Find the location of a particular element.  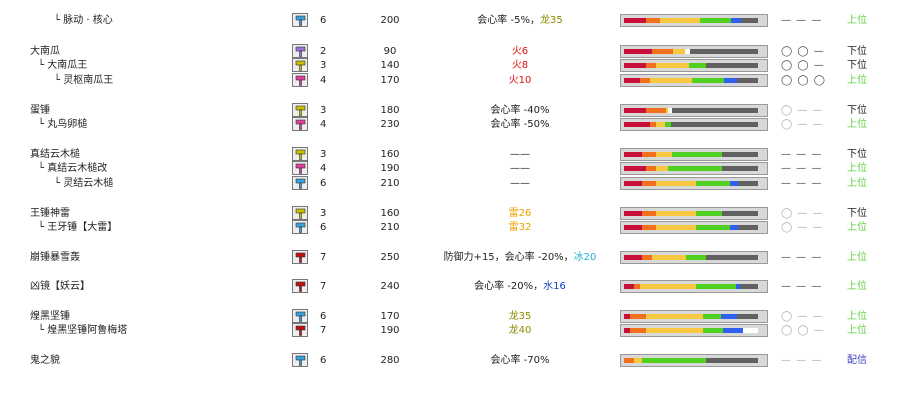

table-row: 凶镜【妖云】 7 240 会心率 -20%，水16 — — — 上位 is located at coordinates (454, 286).